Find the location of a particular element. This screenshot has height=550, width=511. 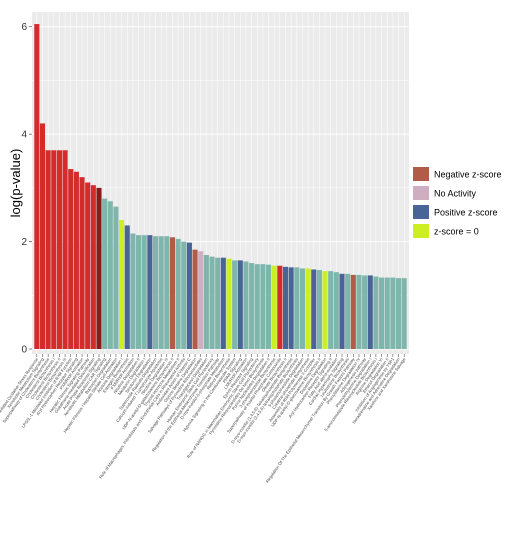

legend-label: z-score = 0 is located at coordinates (456, 232).